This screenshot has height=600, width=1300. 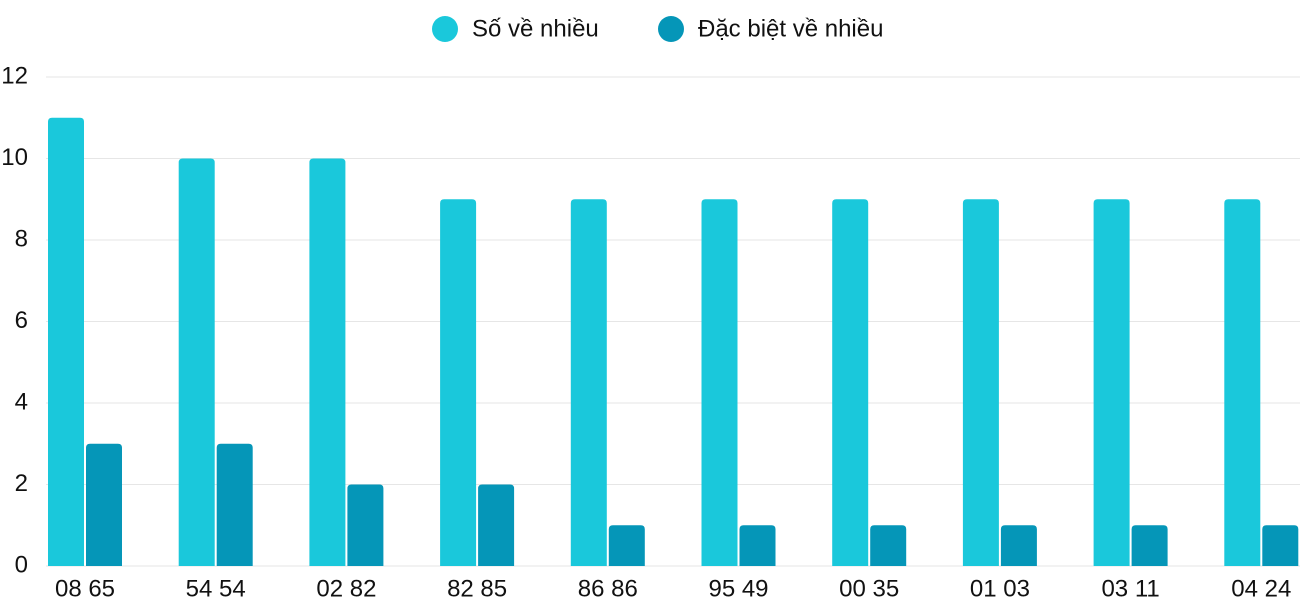 I want to click on x-tick-label: 03 11, so click(x=1130, y=587).